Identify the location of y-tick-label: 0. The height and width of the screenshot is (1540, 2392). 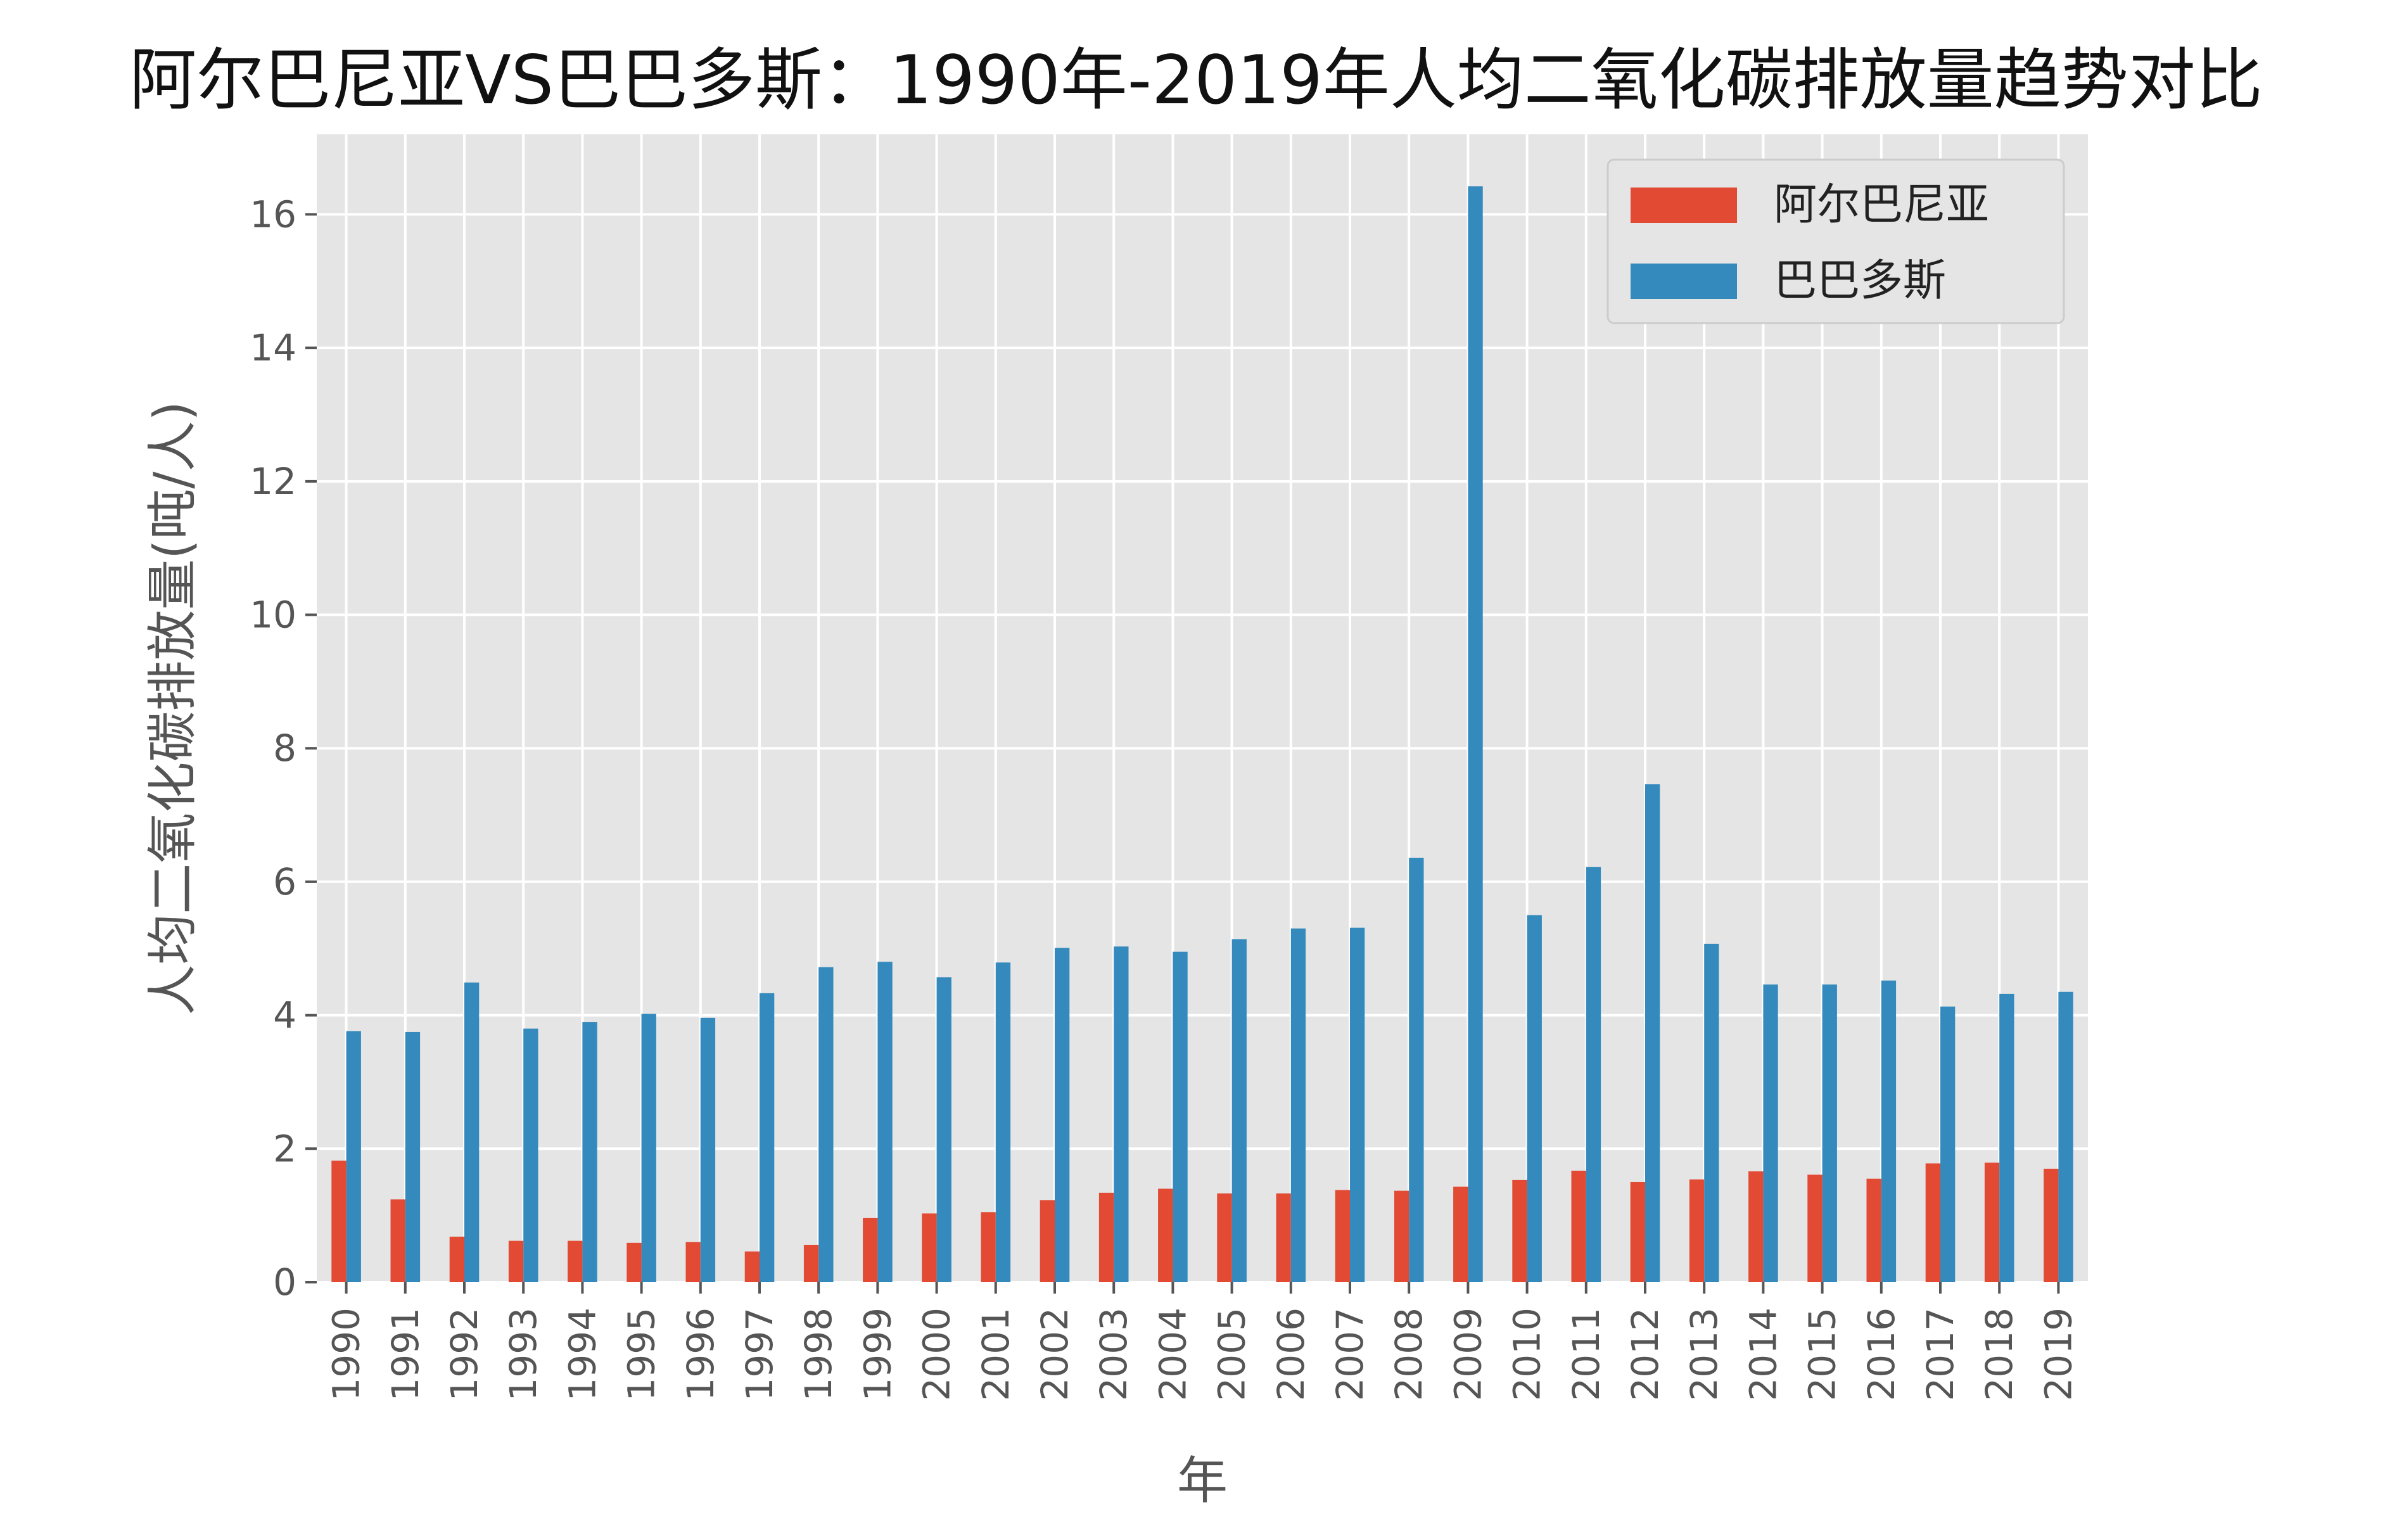
(284, 1282).